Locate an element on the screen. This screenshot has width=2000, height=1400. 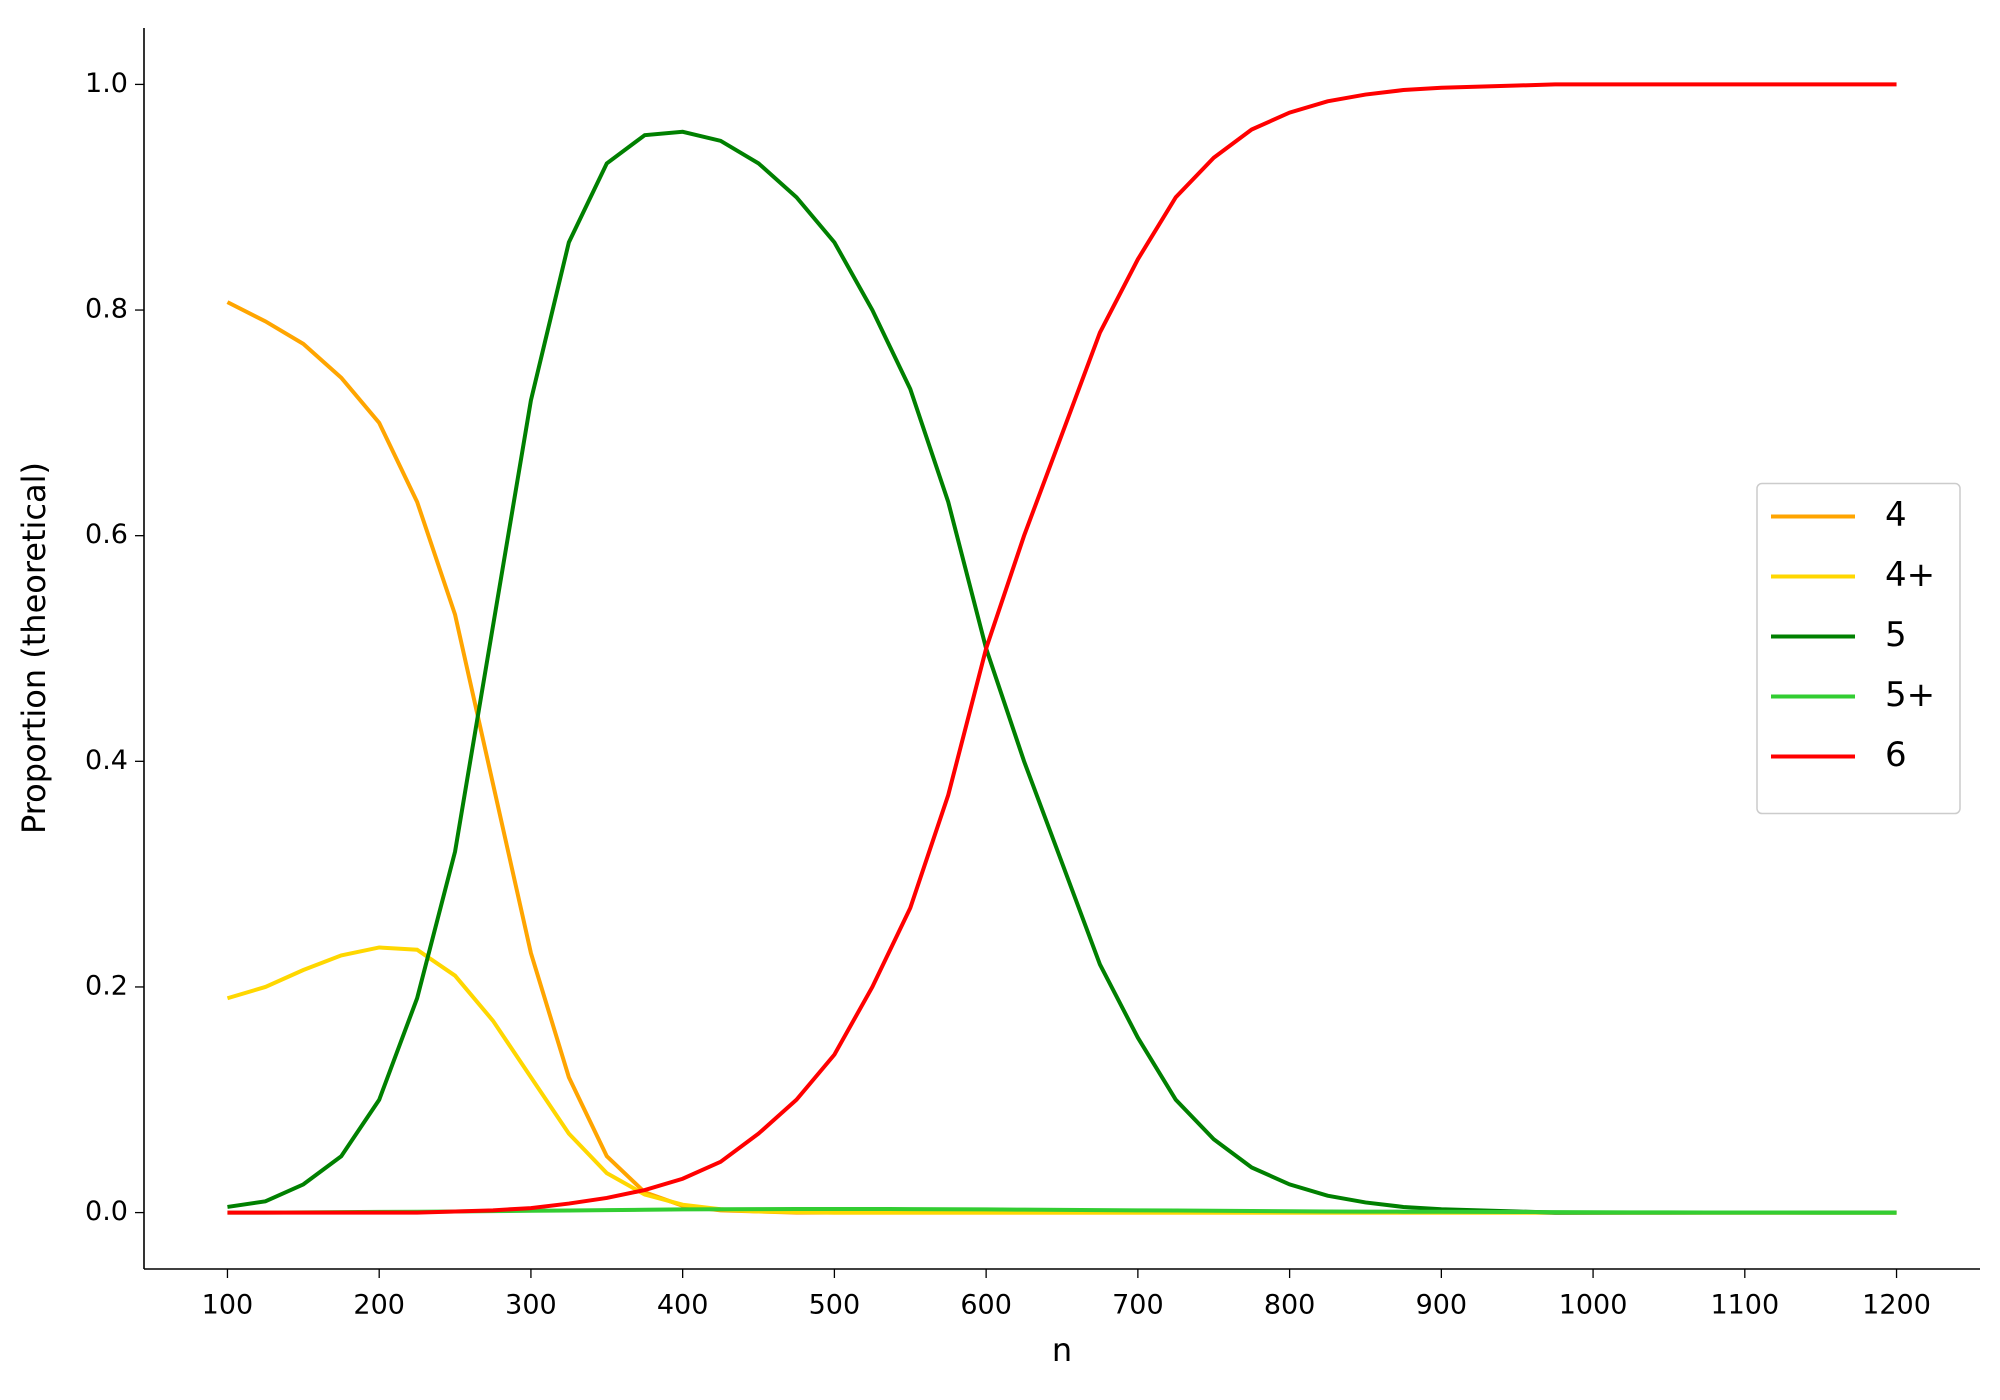
x-tick-label: 400 is located at coordinates (683, 1305).